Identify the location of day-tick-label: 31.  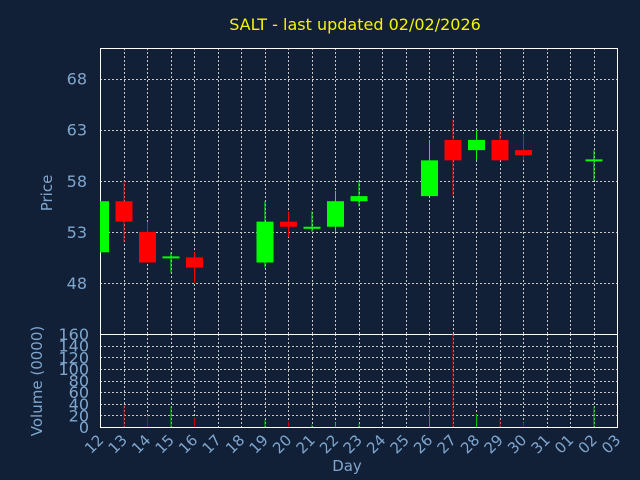
(541, 444).